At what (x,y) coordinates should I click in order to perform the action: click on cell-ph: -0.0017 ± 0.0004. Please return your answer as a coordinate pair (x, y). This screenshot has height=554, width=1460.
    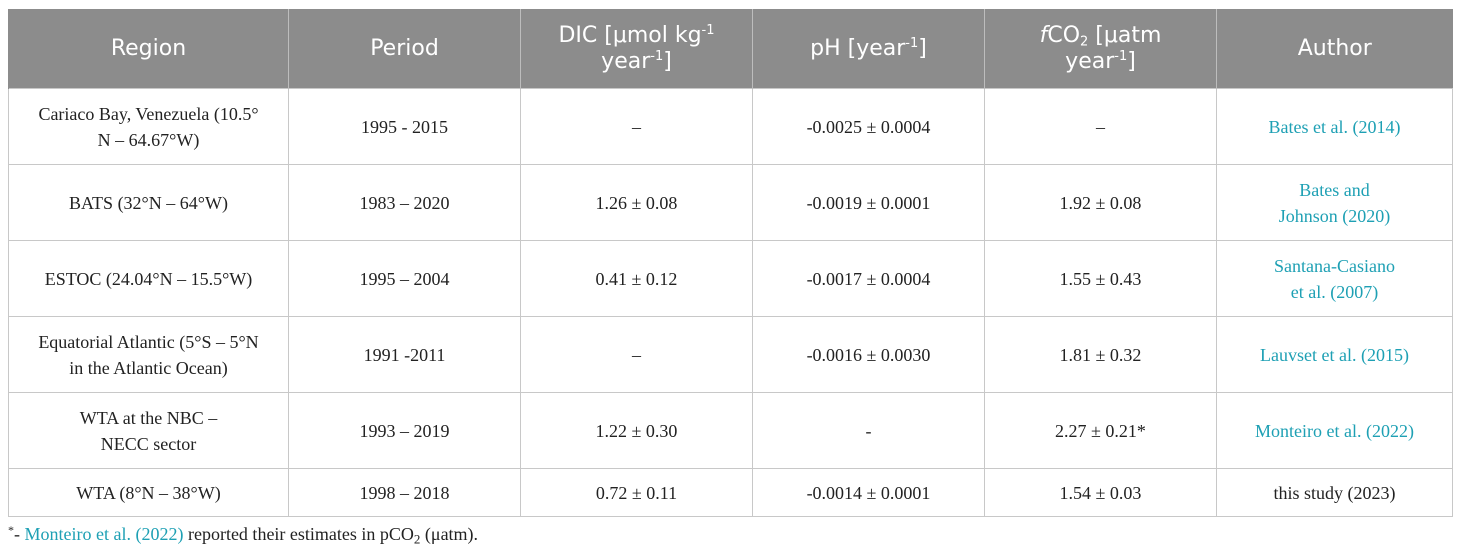
    Looking at the image, I should click on (868, 278).